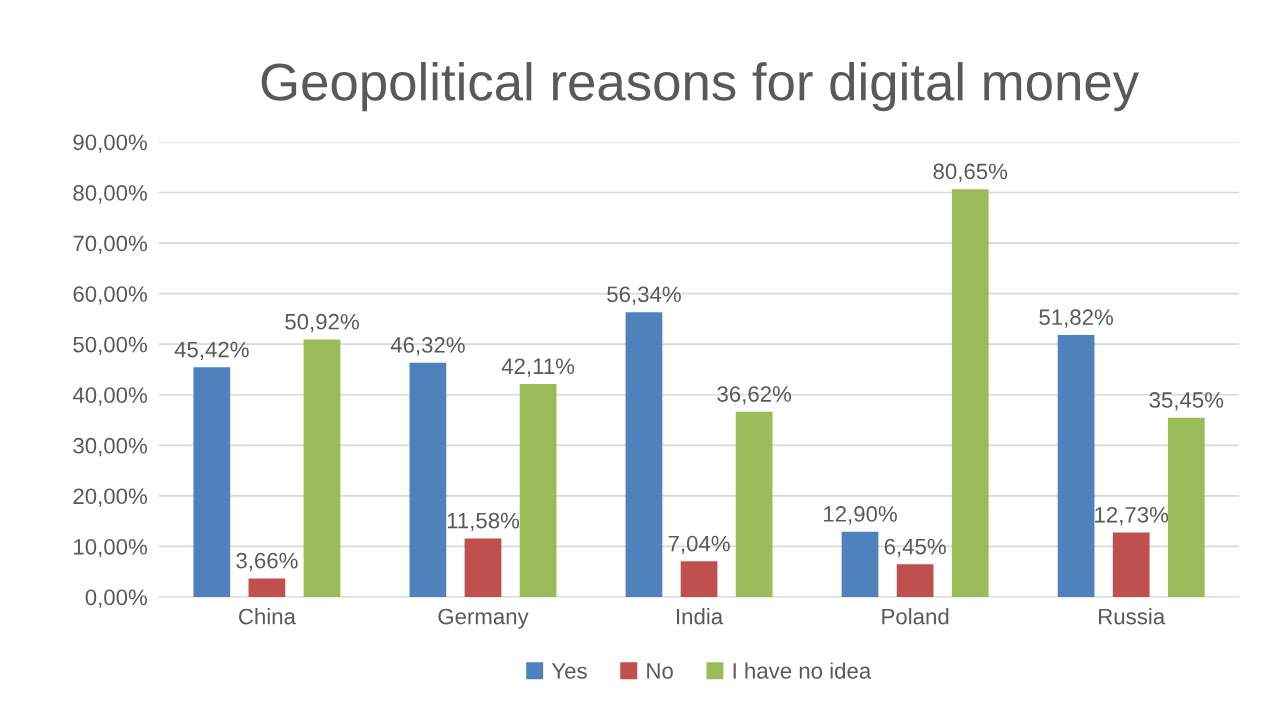  Describe the element at coordinates (483, 522) in the screenshot. I see `data-label: 11,58%` at that location.